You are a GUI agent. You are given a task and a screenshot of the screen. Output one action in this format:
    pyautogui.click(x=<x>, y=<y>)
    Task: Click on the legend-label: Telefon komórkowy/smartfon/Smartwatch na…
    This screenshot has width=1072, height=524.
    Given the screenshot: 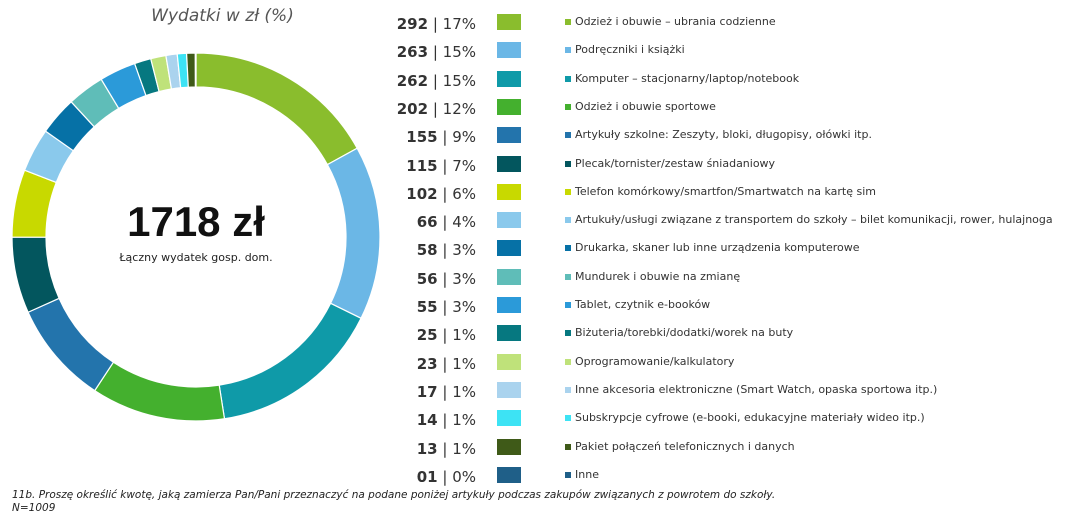 What is the action you would take?
    pyautogui.click(x=725, y=191)
    